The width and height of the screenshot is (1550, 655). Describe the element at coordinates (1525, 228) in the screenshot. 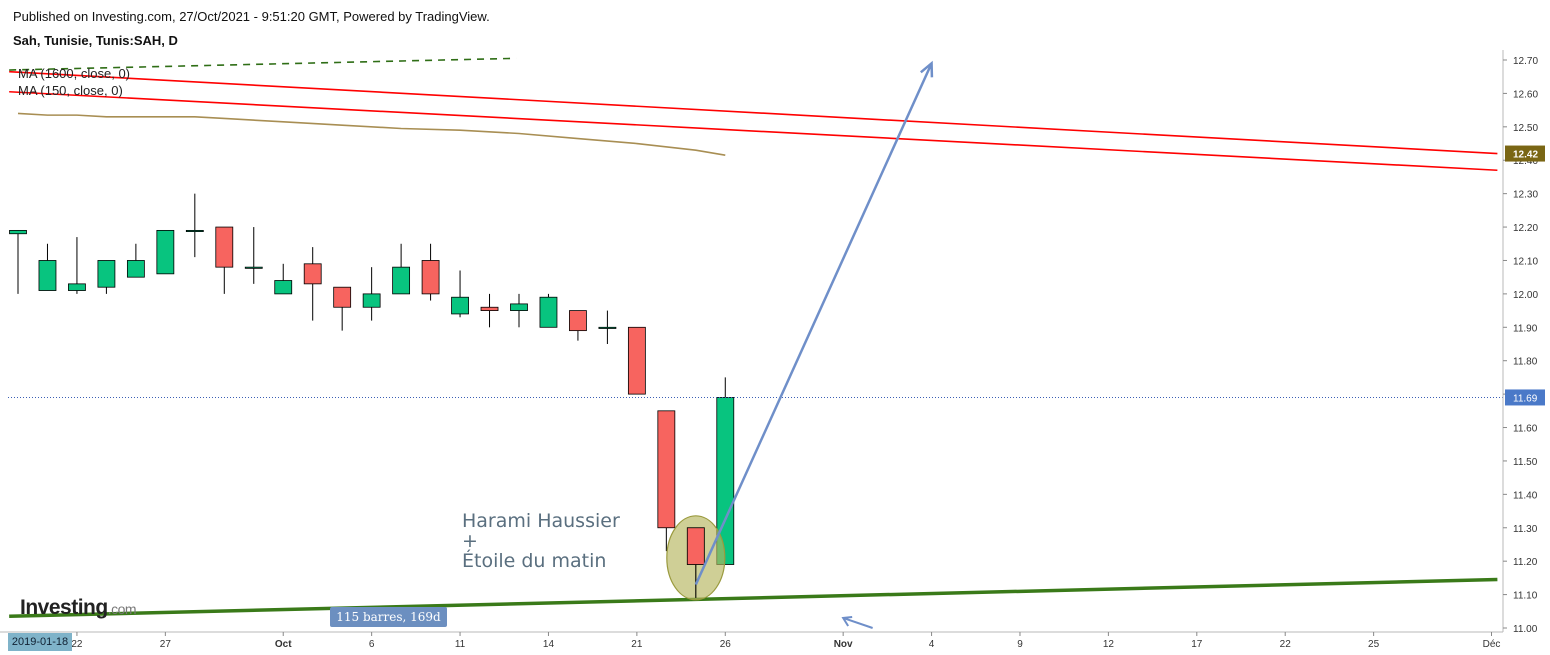

I see `price-tick-label: 12.20` at that location.